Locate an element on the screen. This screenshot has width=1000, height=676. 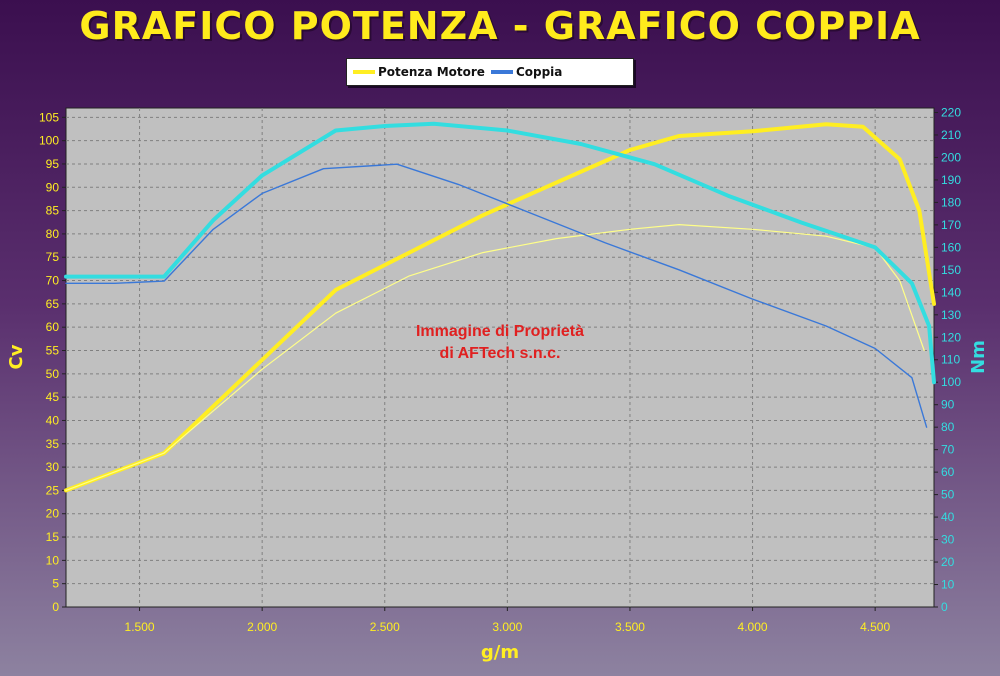
x-tick-label: 3.500 is located at coordinates (630, 627).